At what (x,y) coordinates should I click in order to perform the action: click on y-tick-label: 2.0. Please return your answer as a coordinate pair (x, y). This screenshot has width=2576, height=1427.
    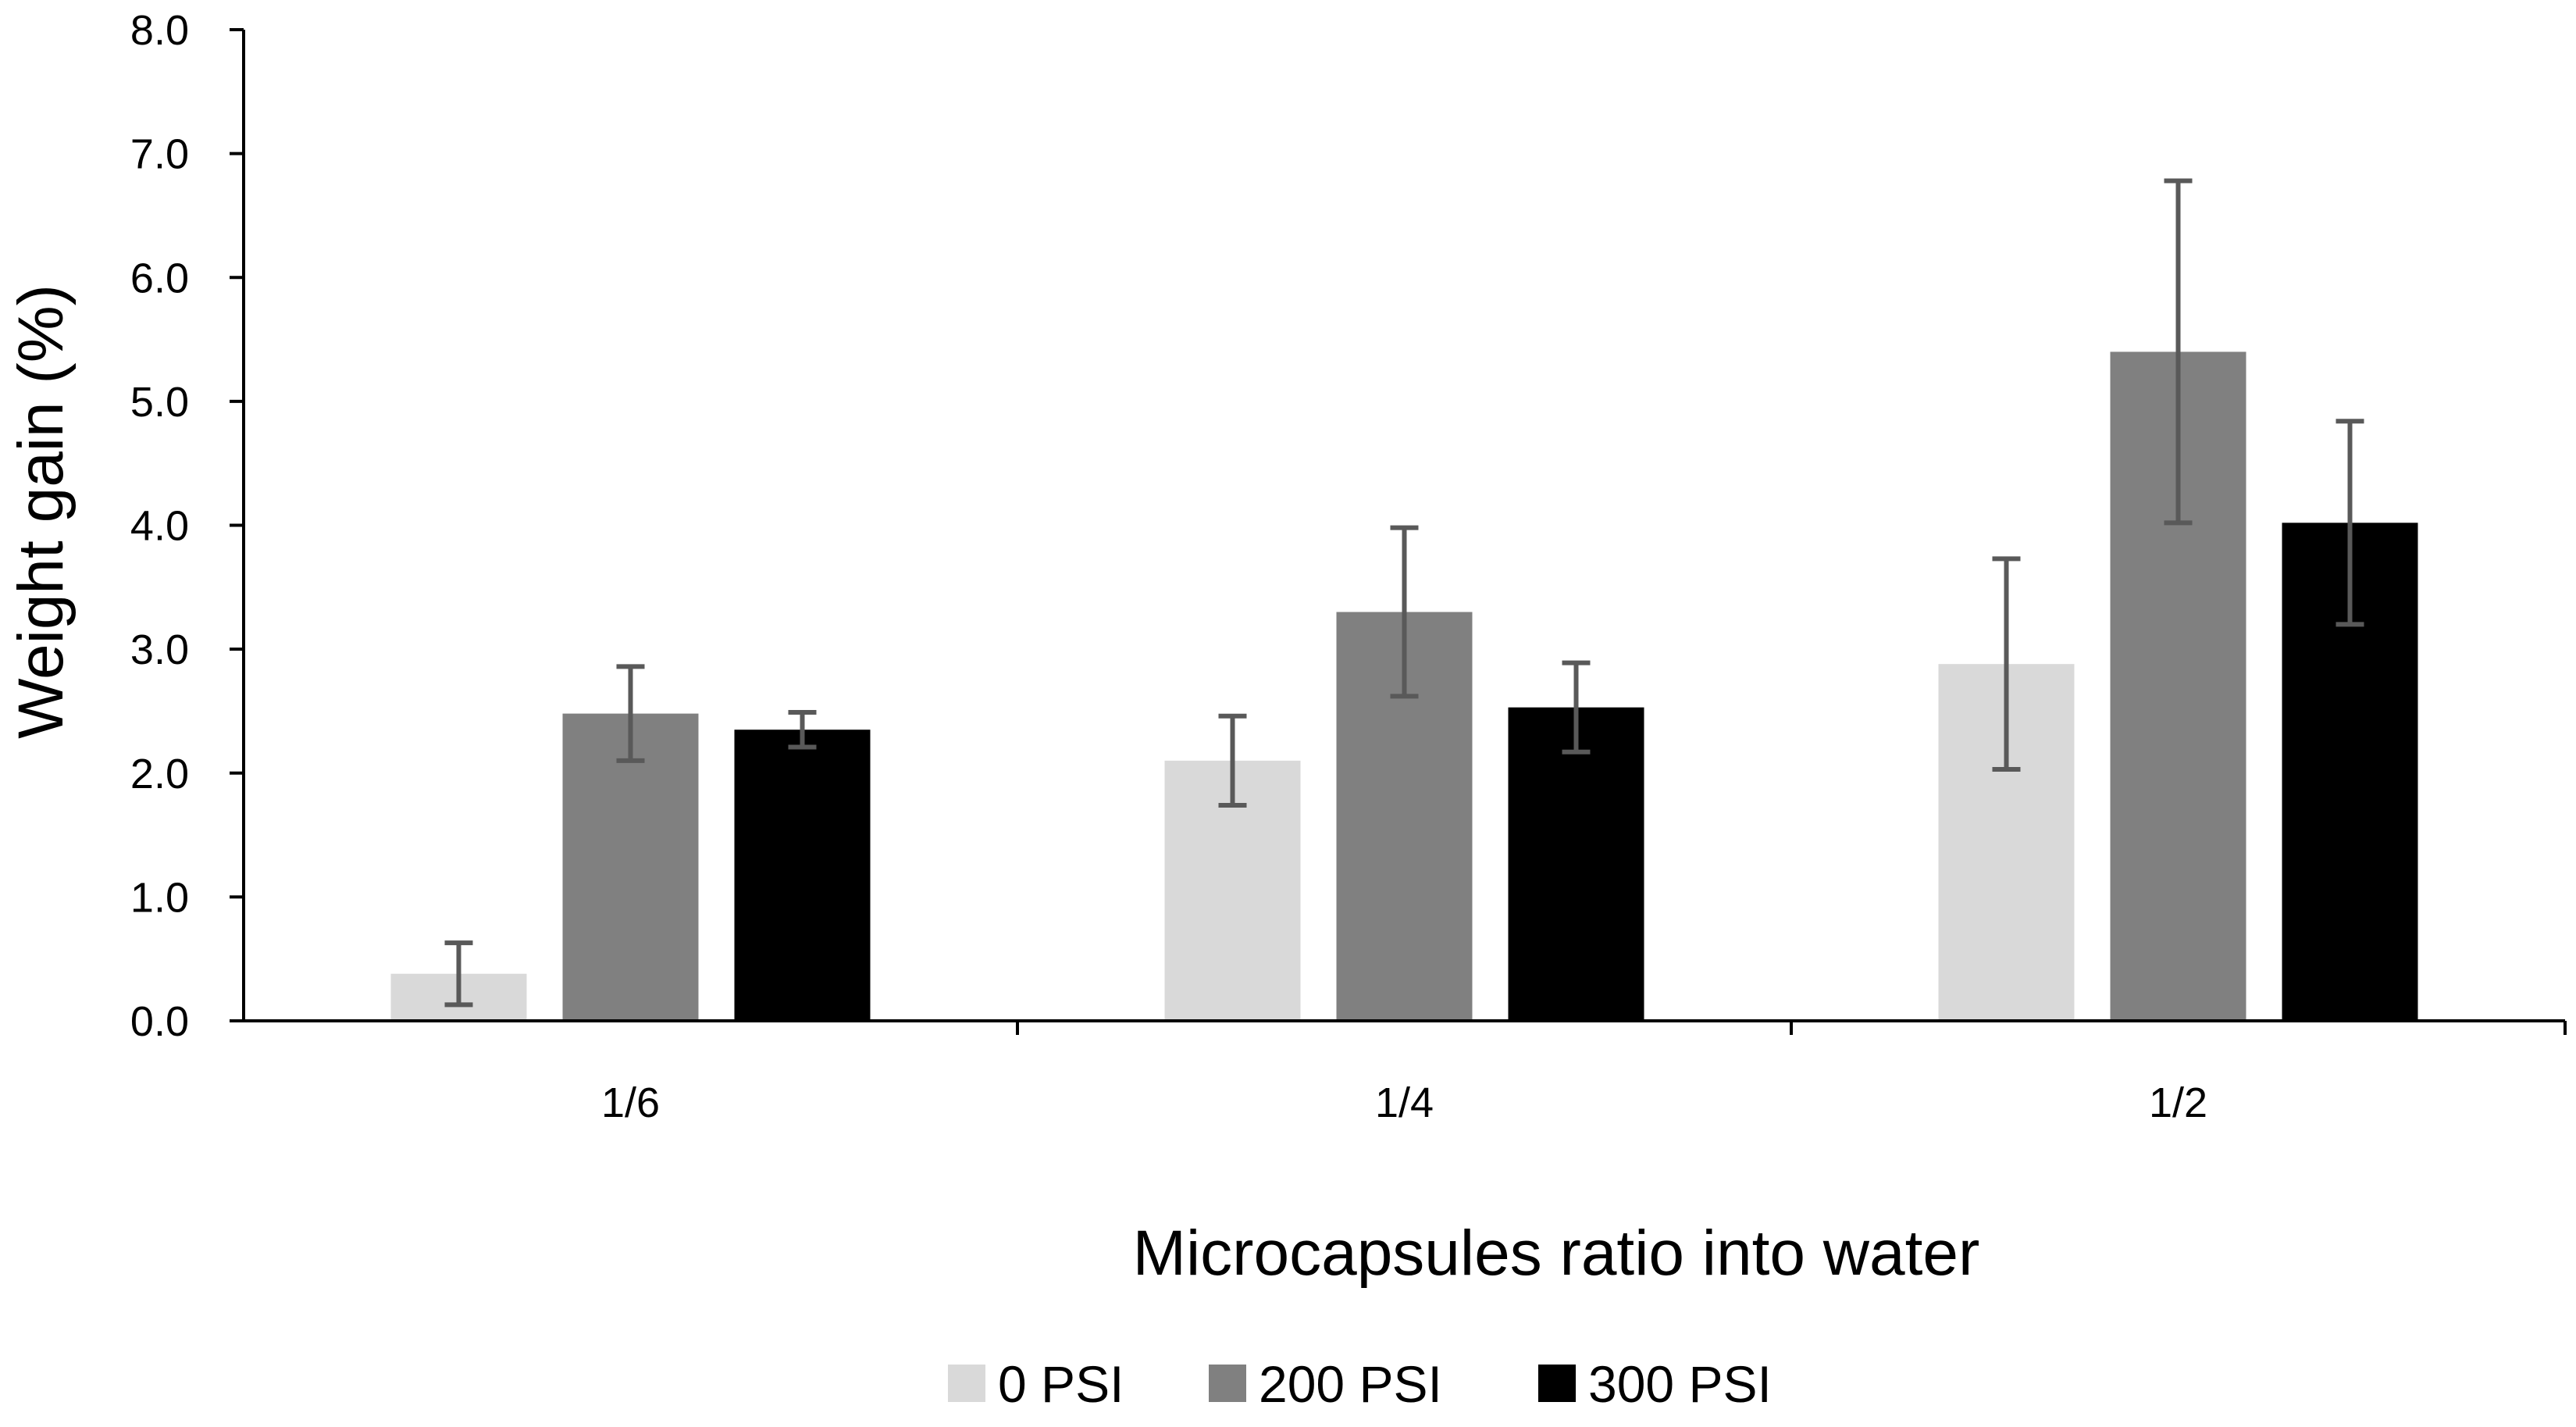
    Looking at the image, I should click on (159, 774).